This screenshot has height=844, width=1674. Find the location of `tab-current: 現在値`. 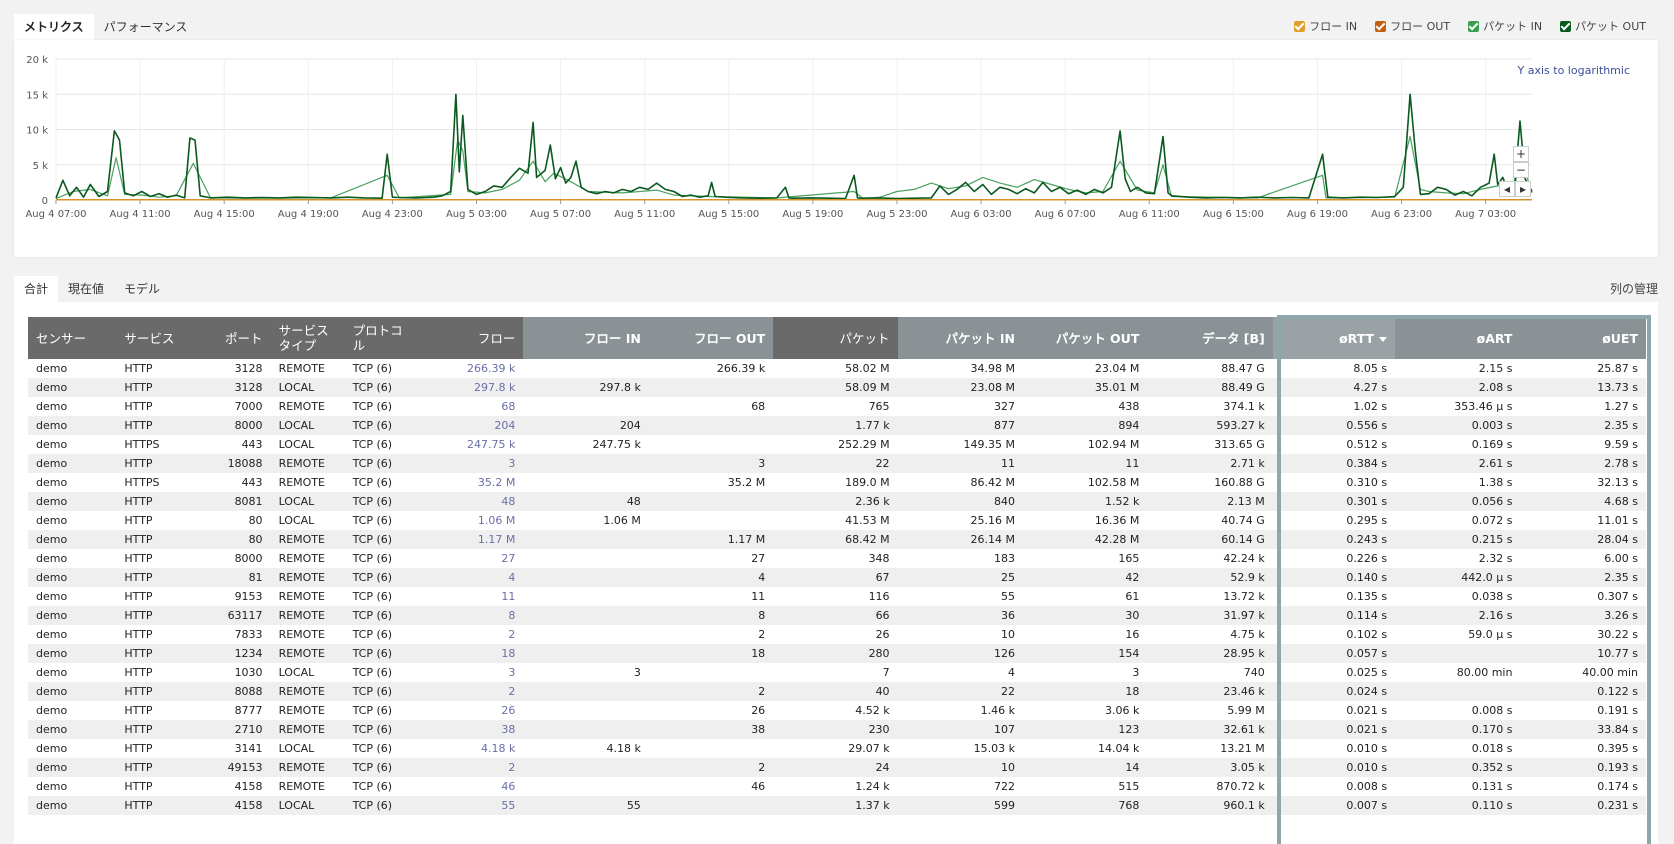

tab-current: 現在値 is located at coordinates (86, 289).